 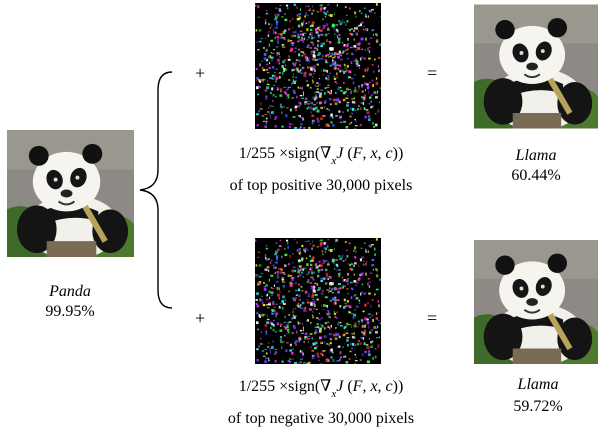 I want to click on result-confidence-top: 60.44%, so click(x=536, y=175).